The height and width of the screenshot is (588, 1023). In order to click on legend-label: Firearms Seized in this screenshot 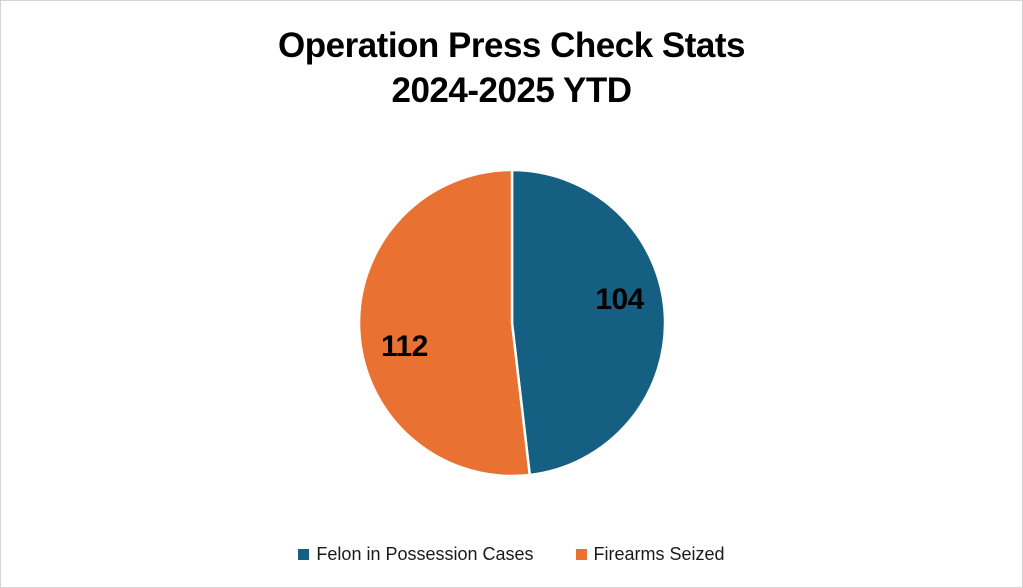, I will do `click(659, 553)`.